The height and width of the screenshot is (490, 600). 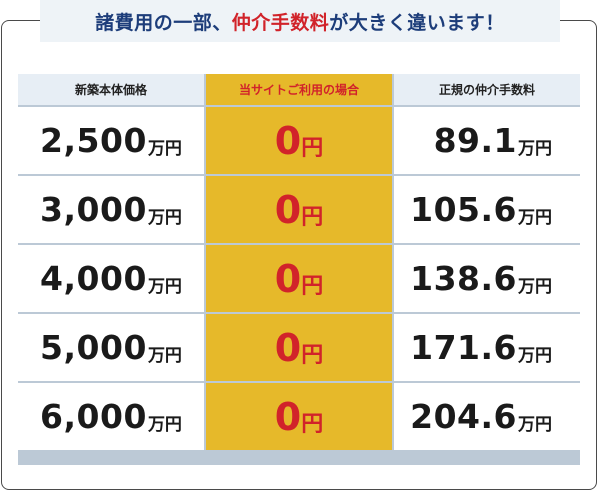 I want to click on price-value: 4,000, so click(x=93, y=278).